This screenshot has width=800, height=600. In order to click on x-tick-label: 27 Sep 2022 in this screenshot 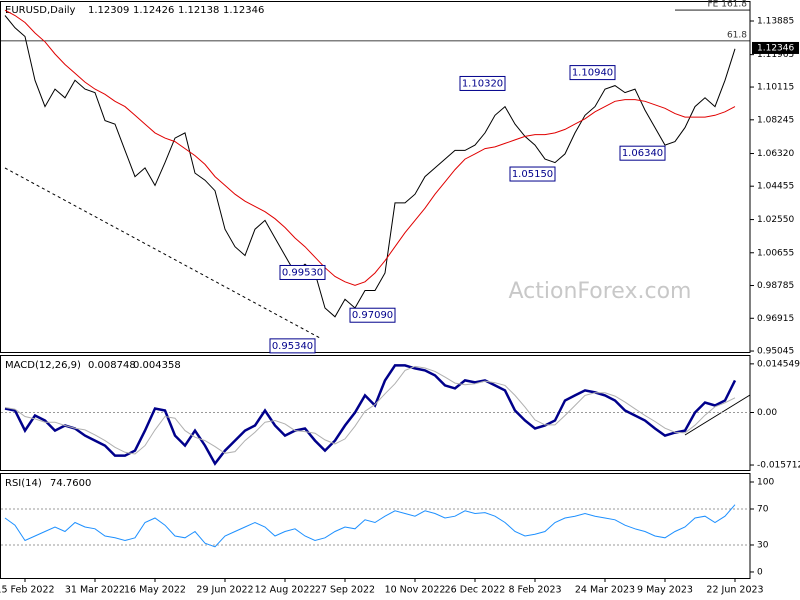, I will do `click(345, 590)`.